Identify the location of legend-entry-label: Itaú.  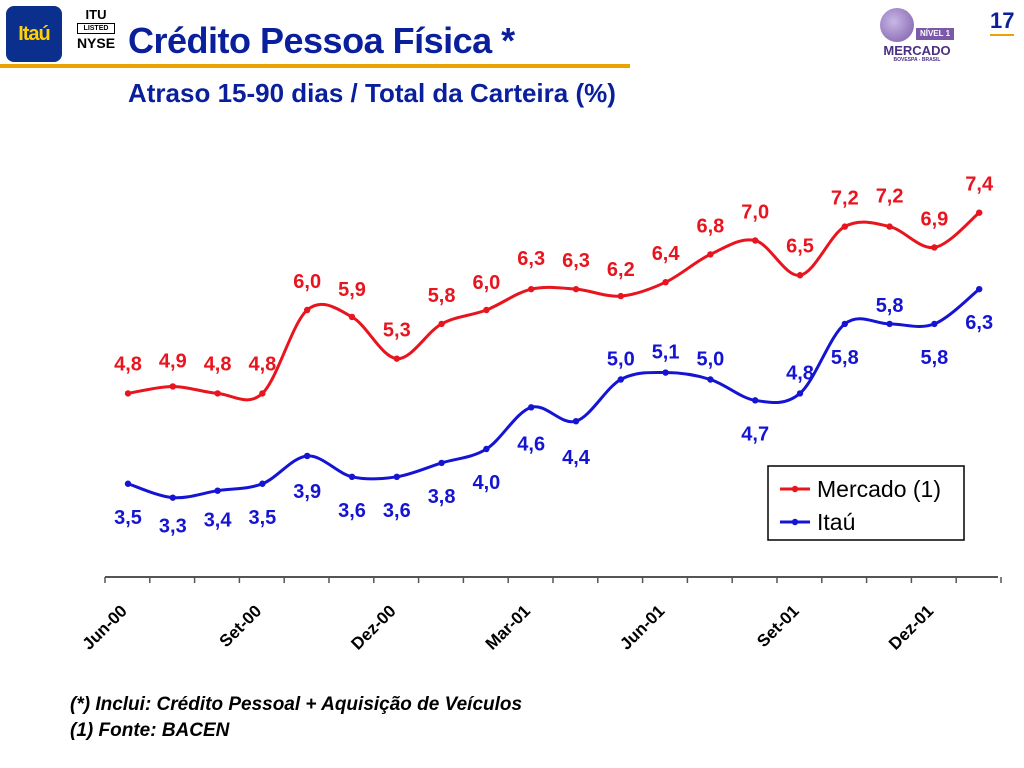
(836, 522).